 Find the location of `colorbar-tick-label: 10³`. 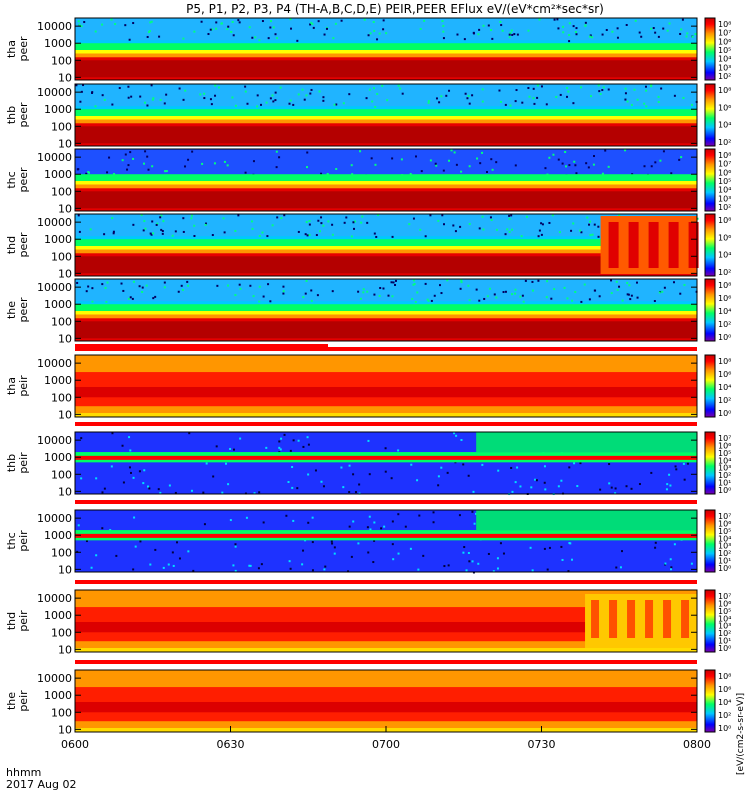

colorbar-tick-label: 10³ is located at coordinates (724, 198).